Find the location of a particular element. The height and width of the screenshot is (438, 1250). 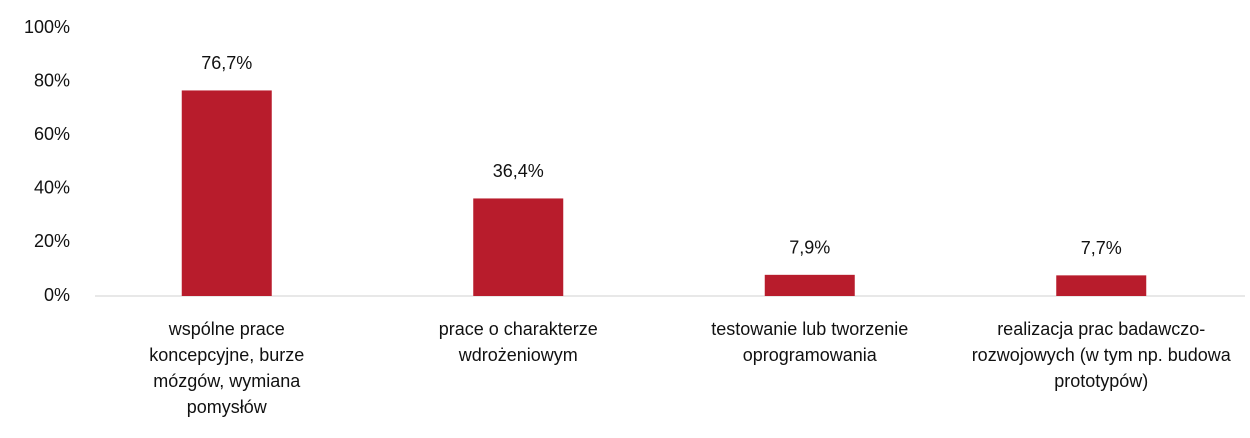

value-label: 7,9% is located at coordinates (809, 248).